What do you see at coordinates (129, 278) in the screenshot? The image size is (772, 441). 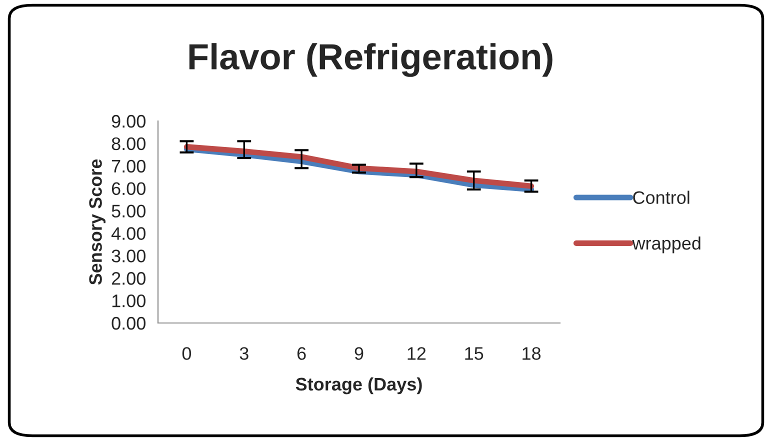 I see `y-tick-label: 2.00` at bounding box center [129, 278].